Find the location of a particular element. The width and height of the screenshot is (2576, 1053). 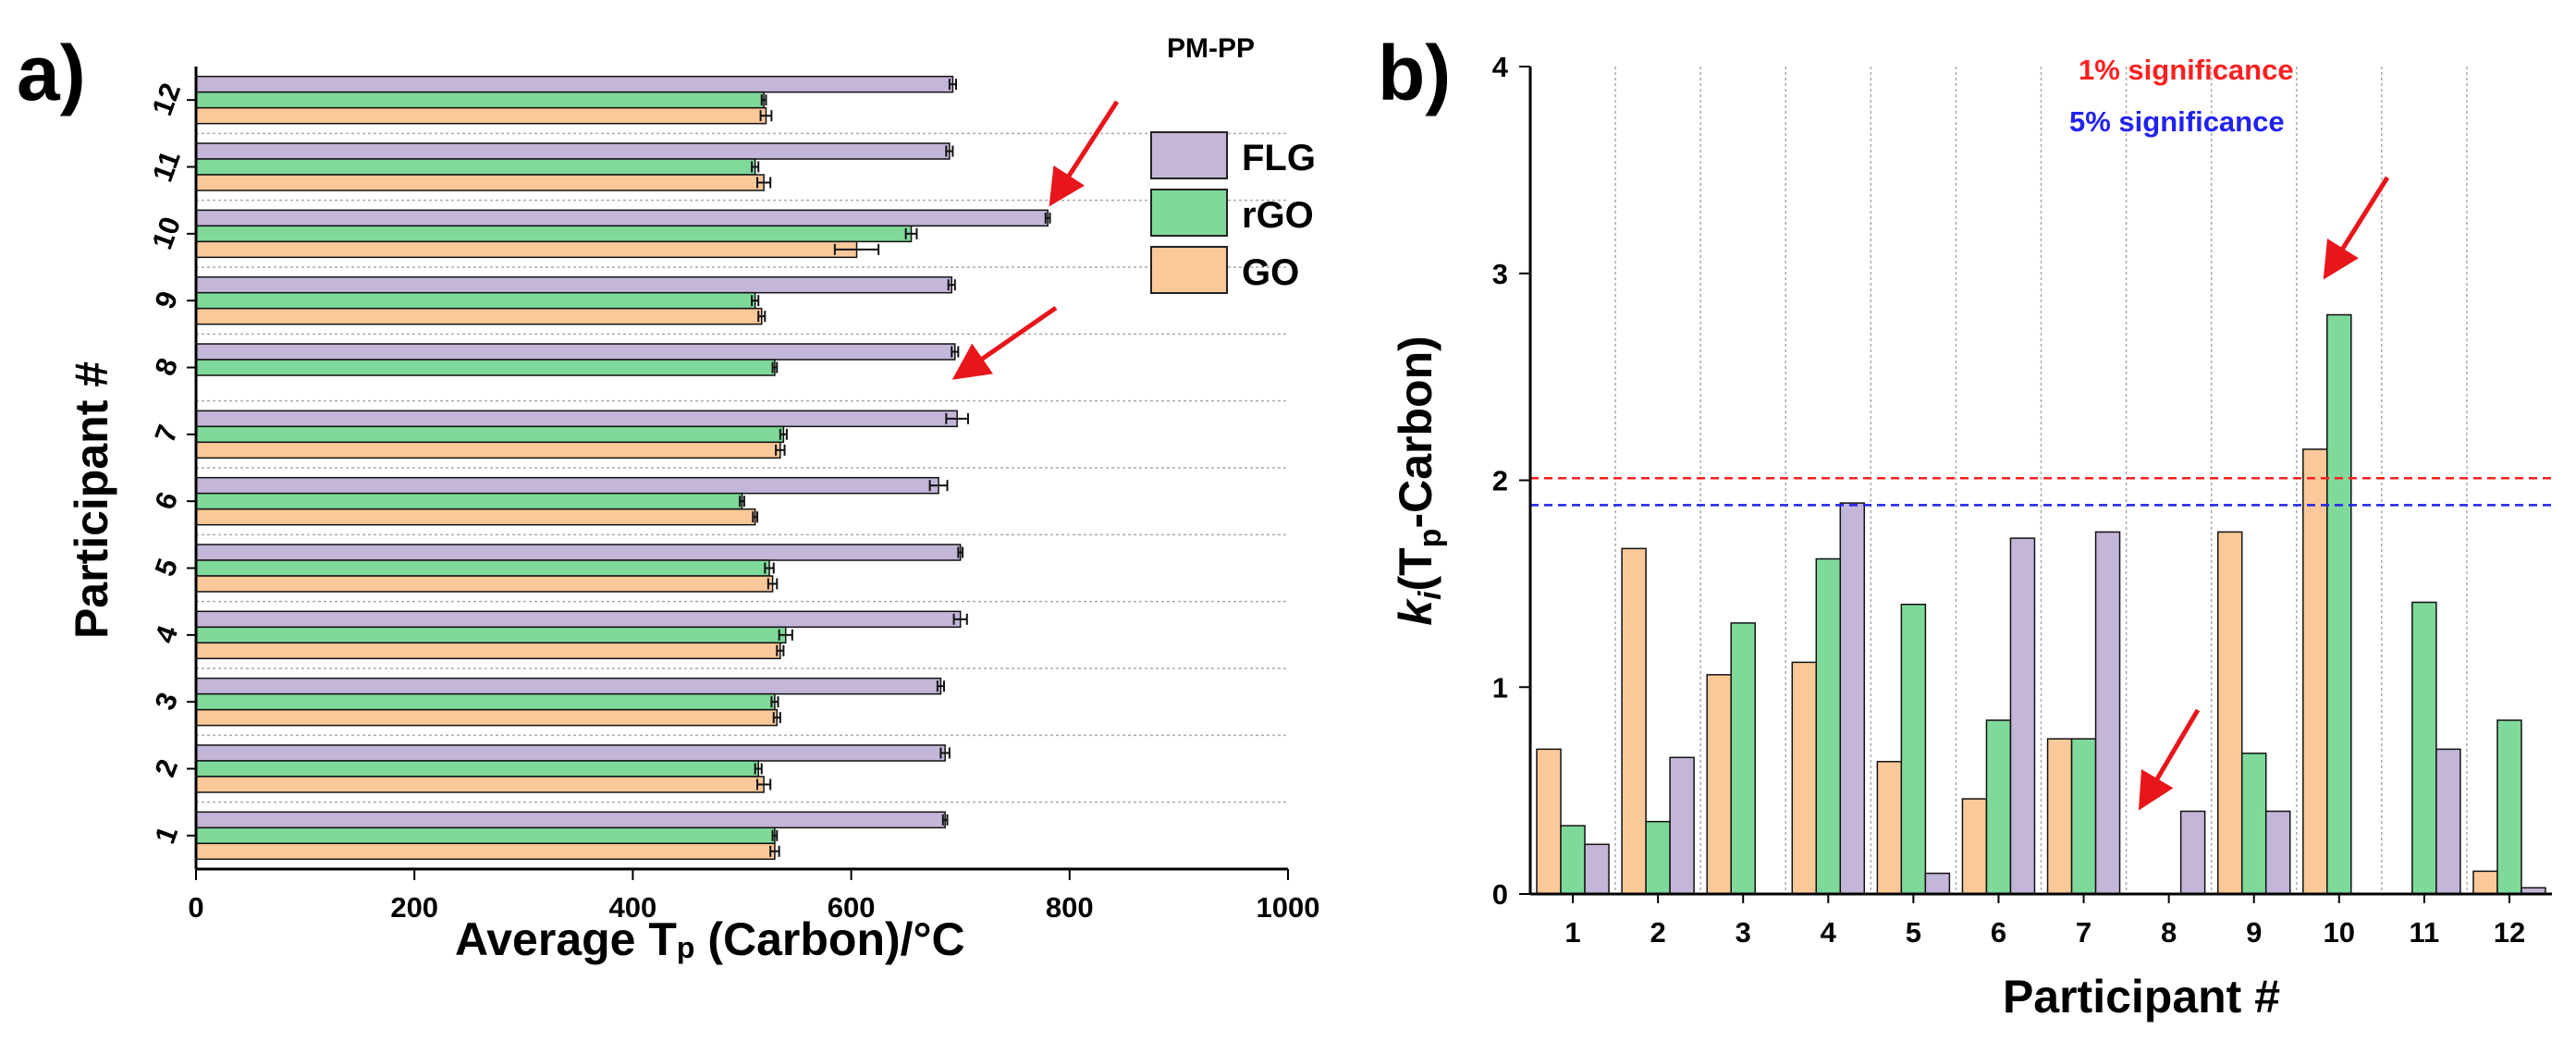

x-tick-label: 8 is located at coordinates (2169, 932).